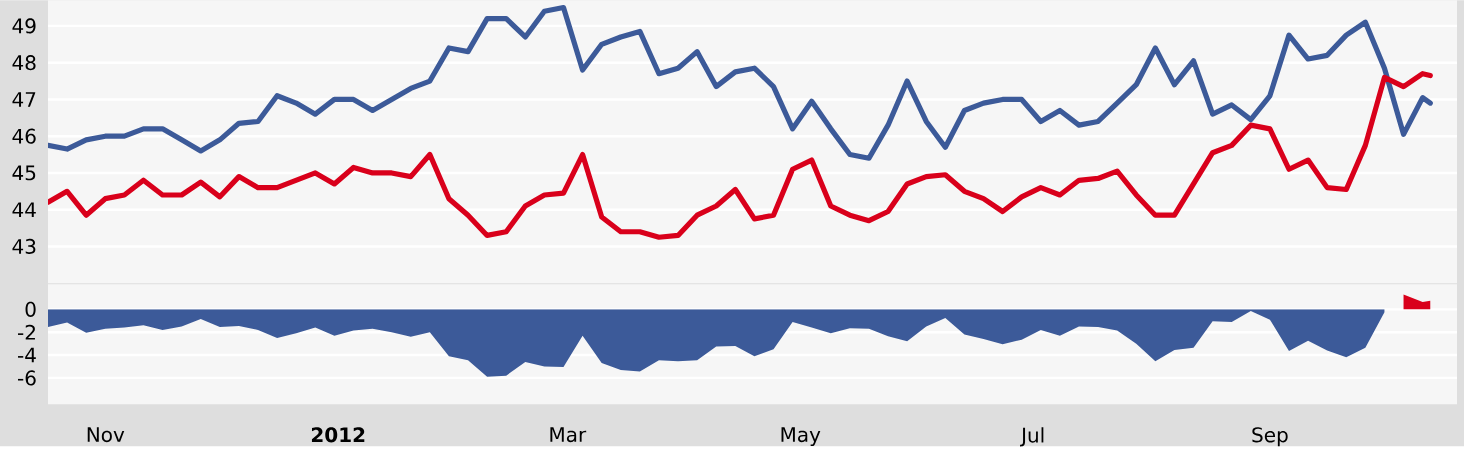 The height and width of the screenshot is (453, 1464). What do you see at coordinates (26, 355) in the screenshot?
I see `y-tick-label: -4` at bounding box center [26, 355].